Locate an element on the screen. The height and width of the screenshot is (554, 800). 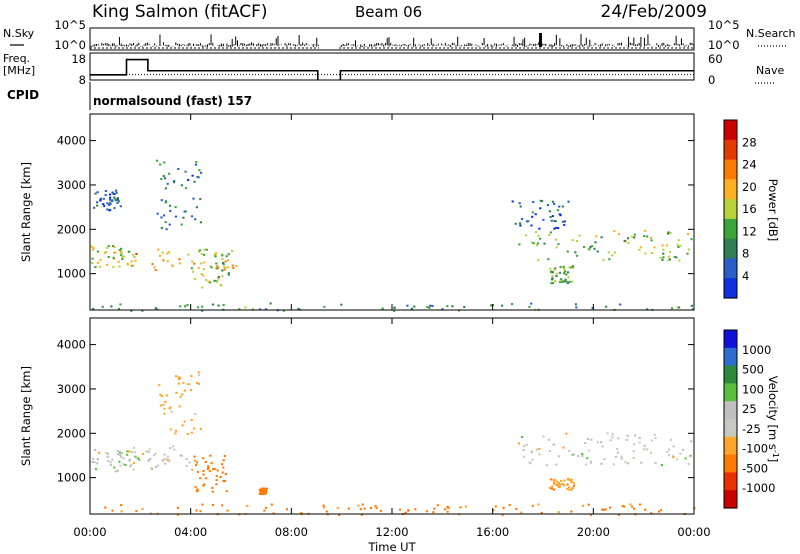
power-colorbar-label: Power [dB] is located at coordinates (773, 210).